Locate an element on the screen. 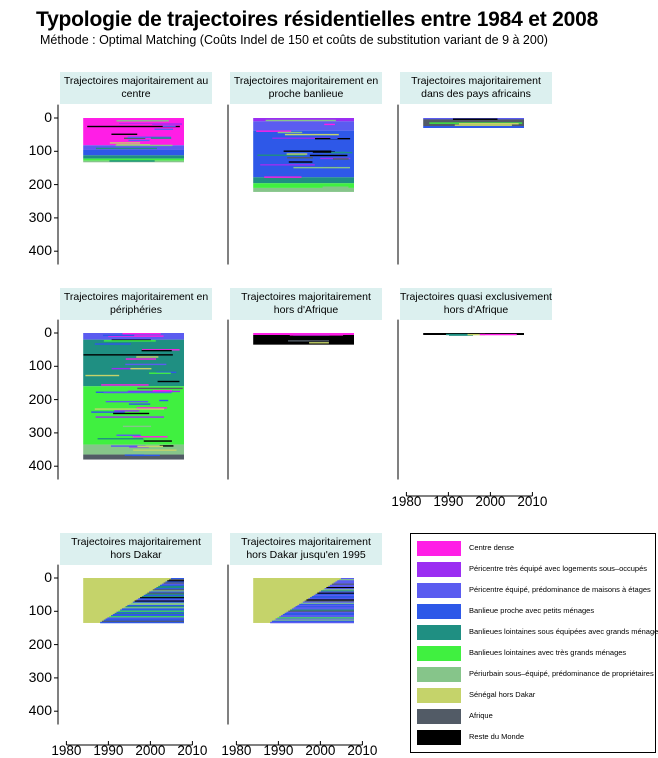 The width and height of the screenshot is (658, 758). legend-item: Afrique is located at coordinates (533, 718).